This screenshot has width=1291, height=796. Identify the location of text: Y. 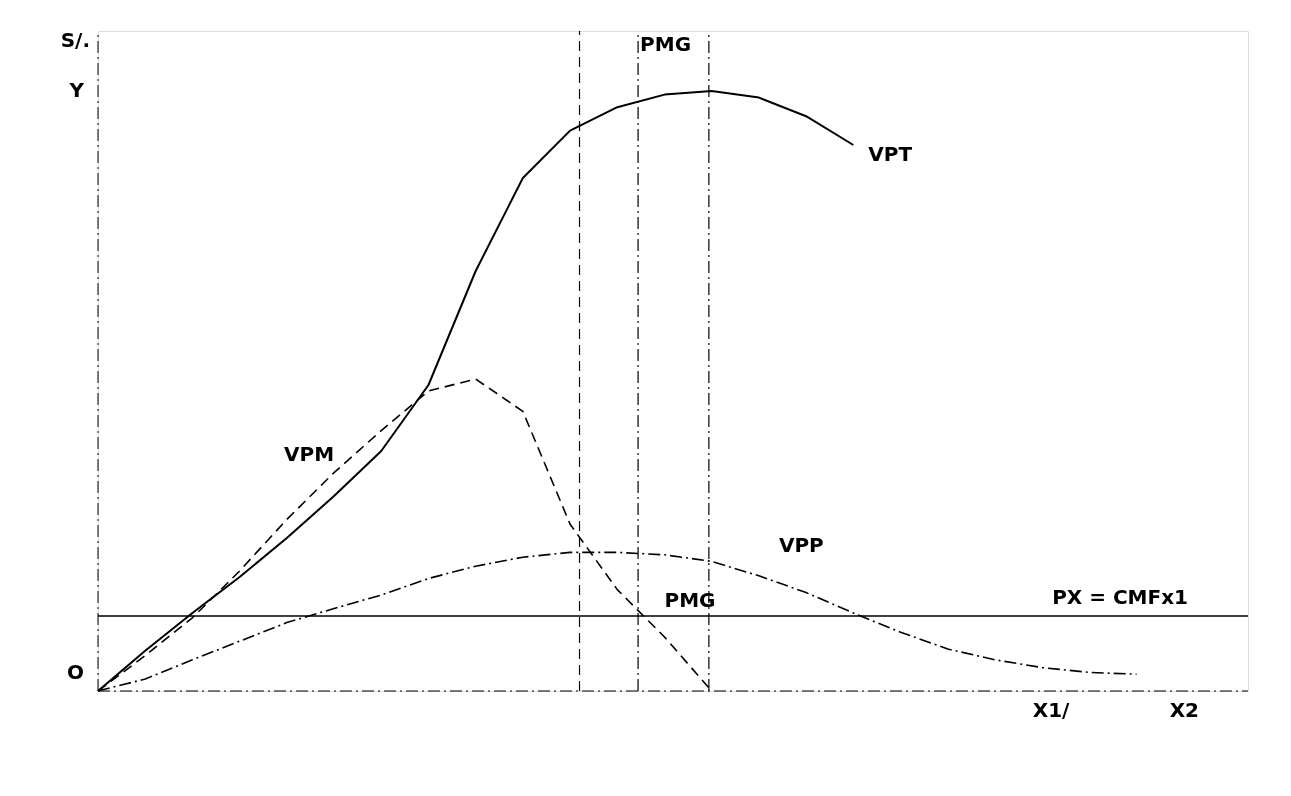
(76, 90).